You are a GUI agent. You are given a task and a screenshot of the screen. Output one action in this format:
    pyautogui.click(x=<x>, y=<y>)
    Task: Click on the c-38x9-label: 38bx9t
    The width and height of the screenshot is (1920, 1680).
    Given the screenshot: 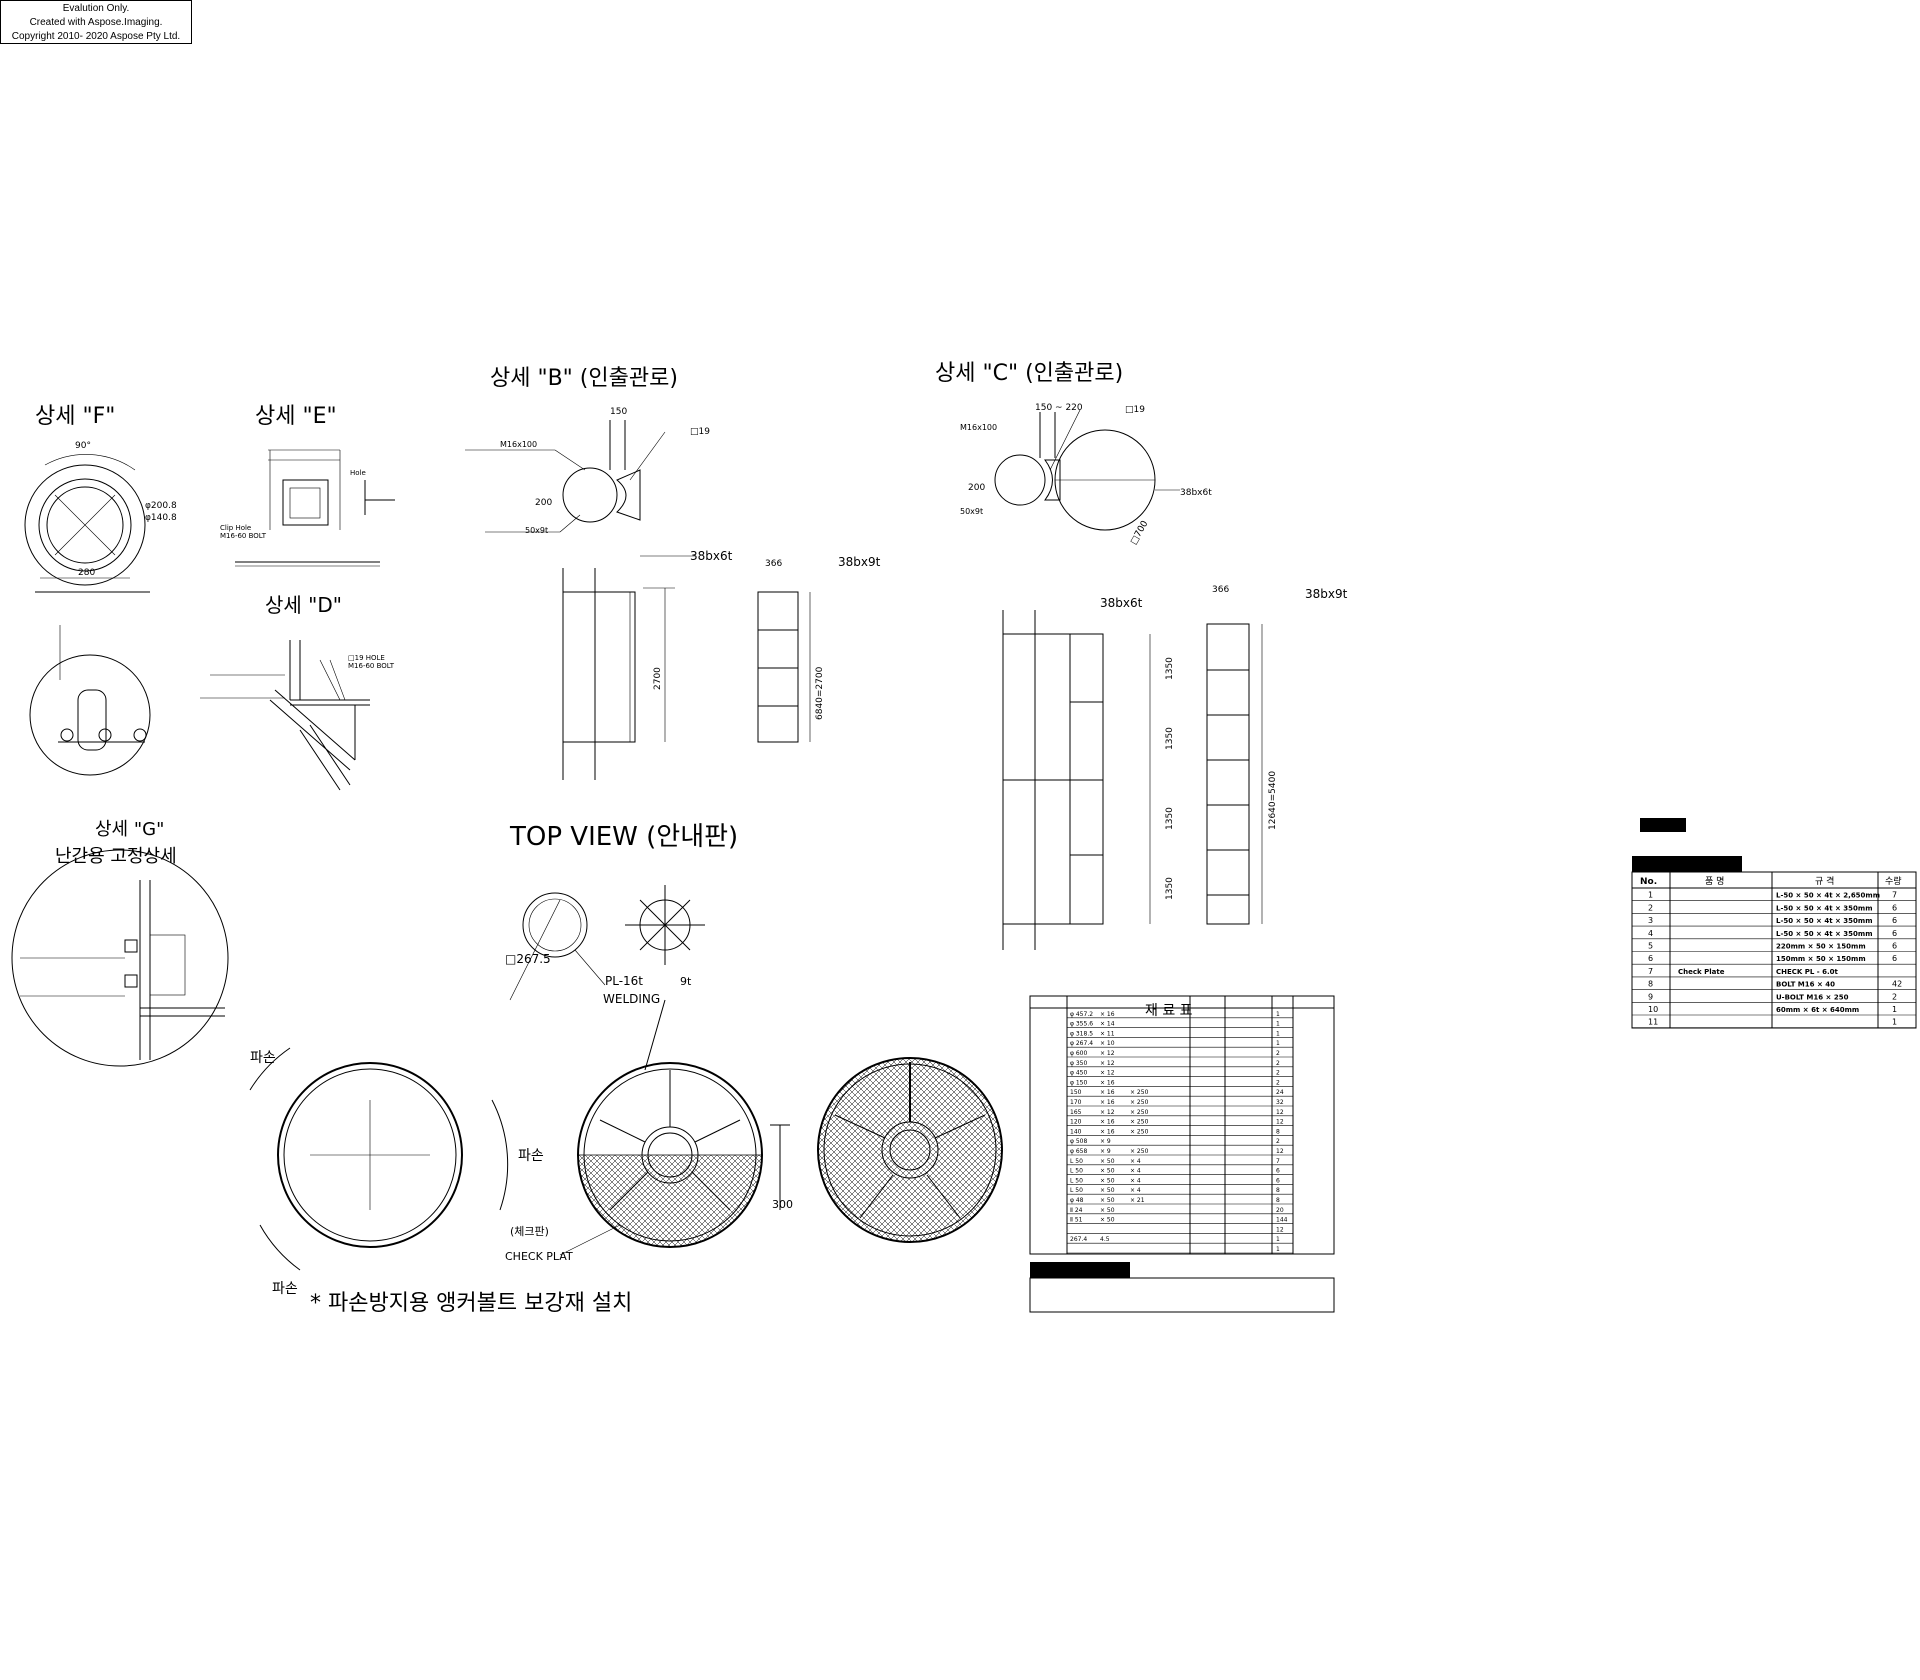 What is the action you would take?
    pyautogui.click(x=1326, y=594)
    